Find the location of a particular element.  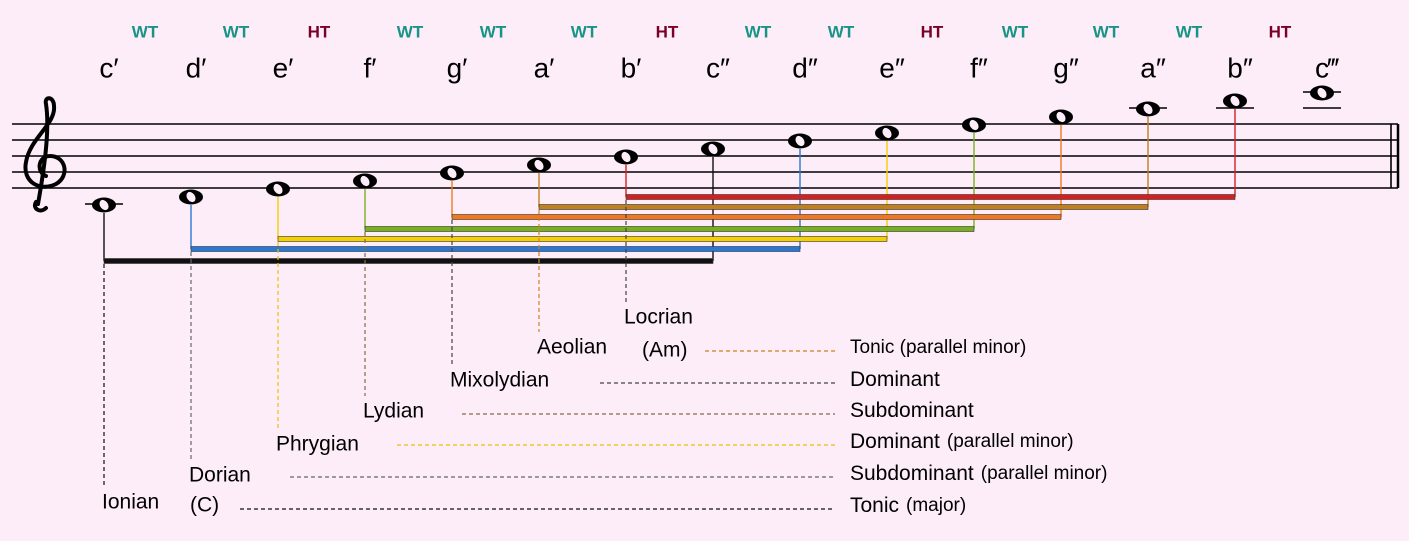

function-label: Dominant is located at coordinates (895, 379).